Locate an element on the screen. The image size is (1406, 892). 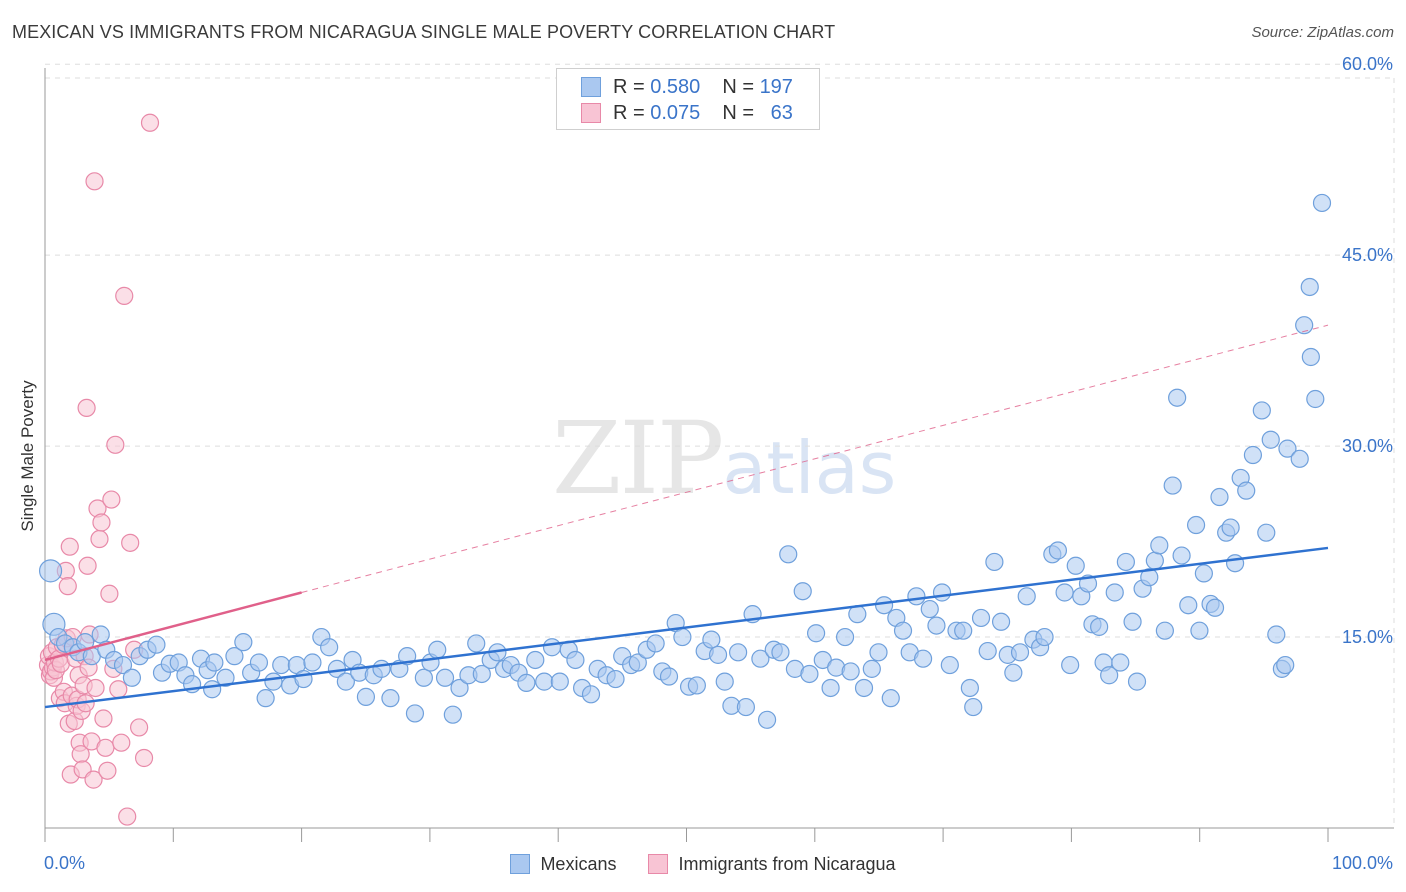
watermark-atlas: atlas is located at coordinates (809, 468).